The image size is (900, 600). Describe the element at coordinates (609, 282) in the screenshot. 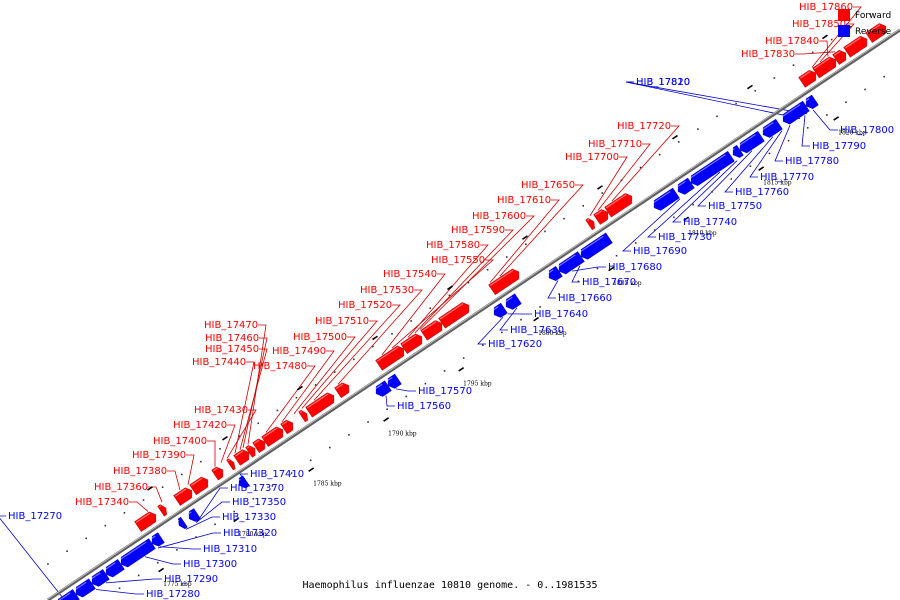

I see `gene-label: HIB_17670` at that location.